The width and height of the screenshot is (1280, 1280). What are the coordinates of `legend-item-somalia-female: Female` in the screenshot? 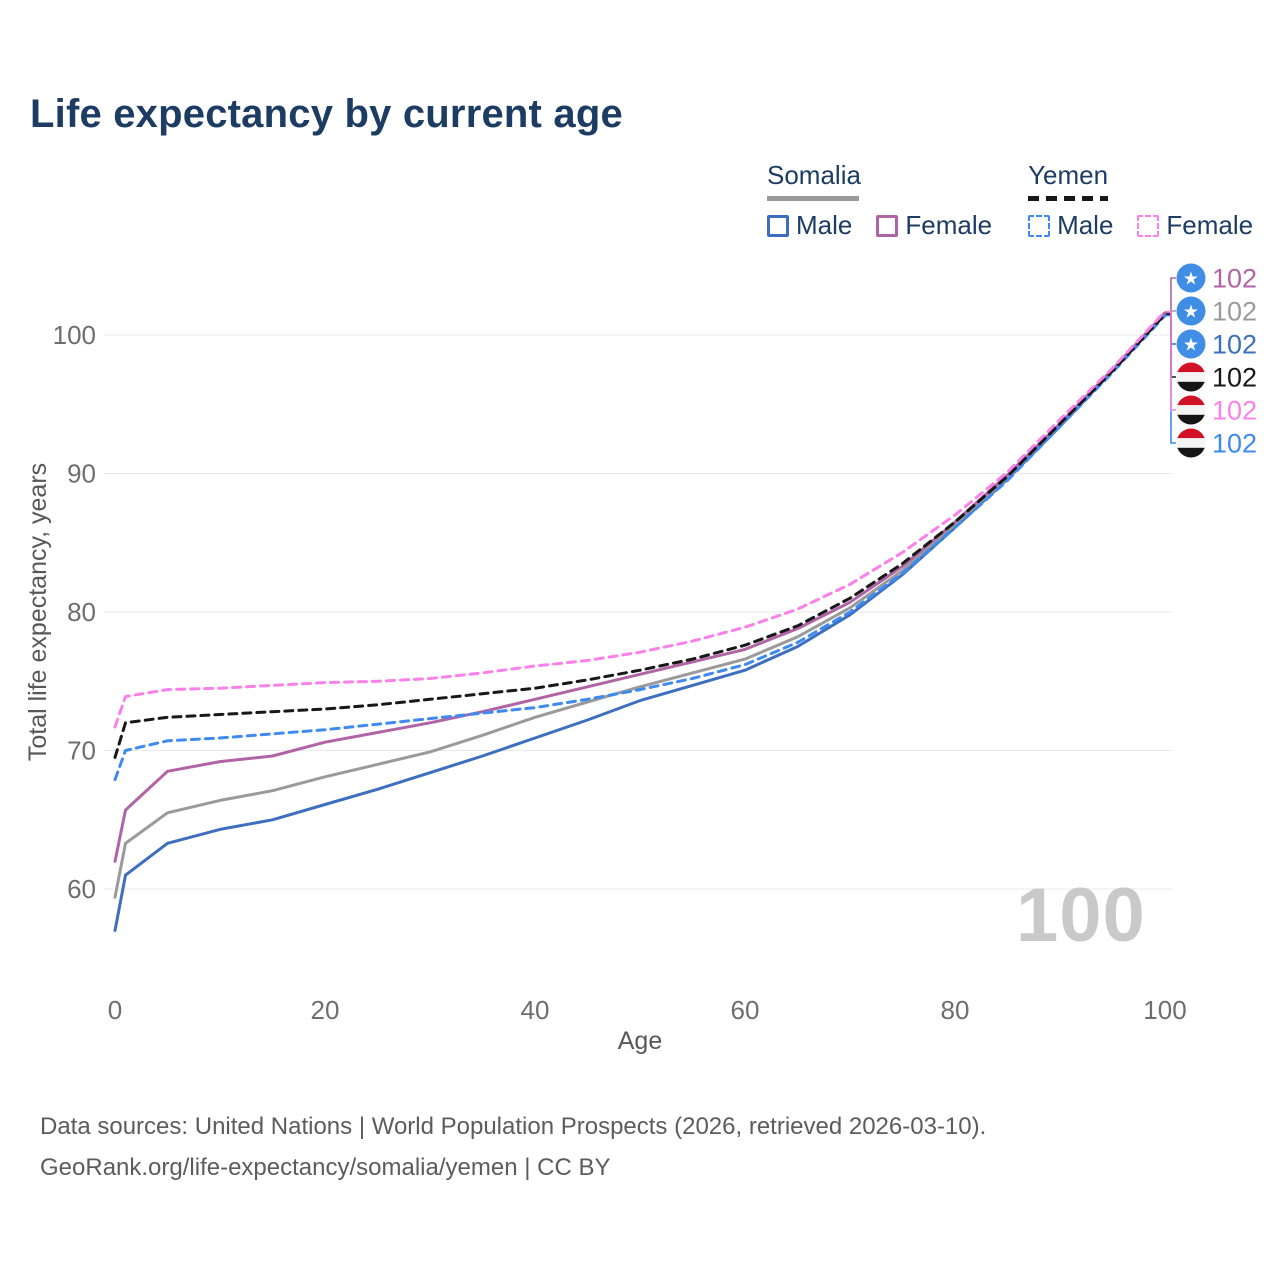 It's located at (934, 225).